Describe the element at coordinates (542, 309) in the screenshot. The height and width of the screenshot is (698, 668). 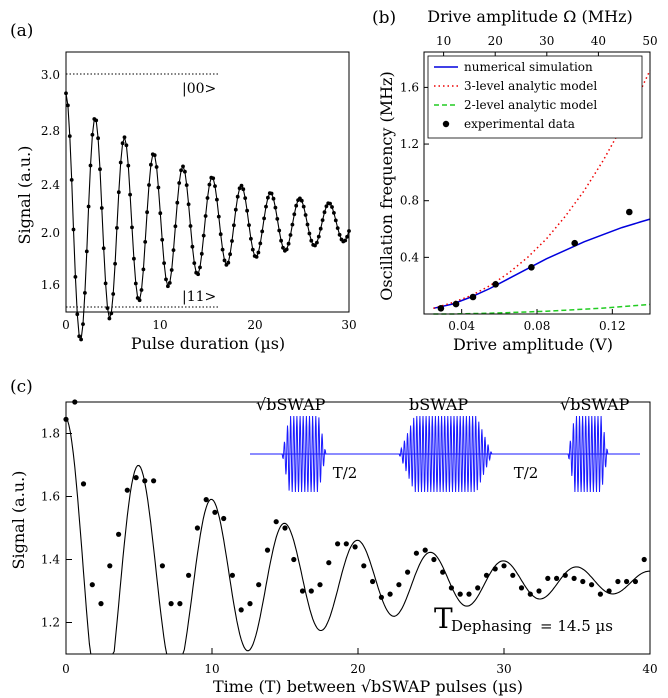
I see `panel-b-2-level-model-line` at that location.